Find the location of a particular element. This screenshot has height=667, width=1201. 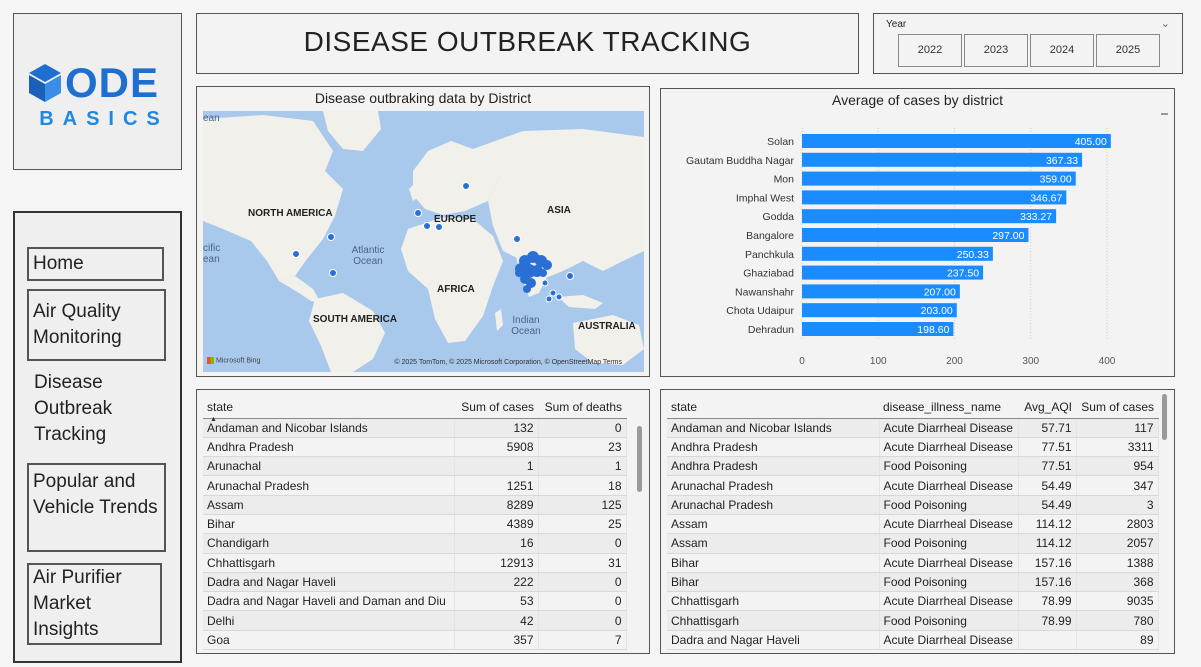

map-markers is located at coordinates (433, 242).